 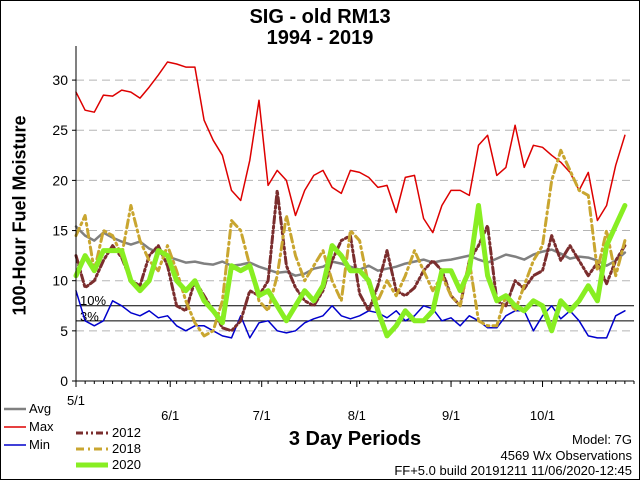 What do you see at coordinates (60, 80) in the screenshot?
I see `y-tick-label: 30` at bounding box center [60, 80].